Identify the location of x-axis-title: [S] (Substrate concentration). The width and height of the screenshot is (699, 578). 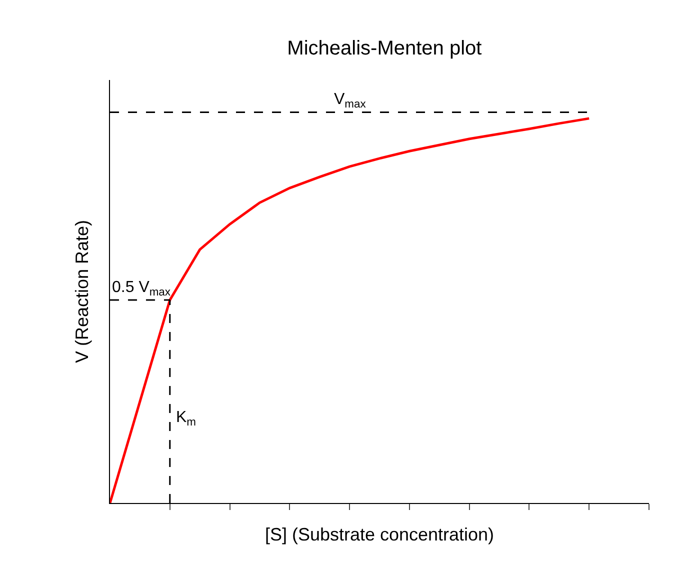
(379, 534).